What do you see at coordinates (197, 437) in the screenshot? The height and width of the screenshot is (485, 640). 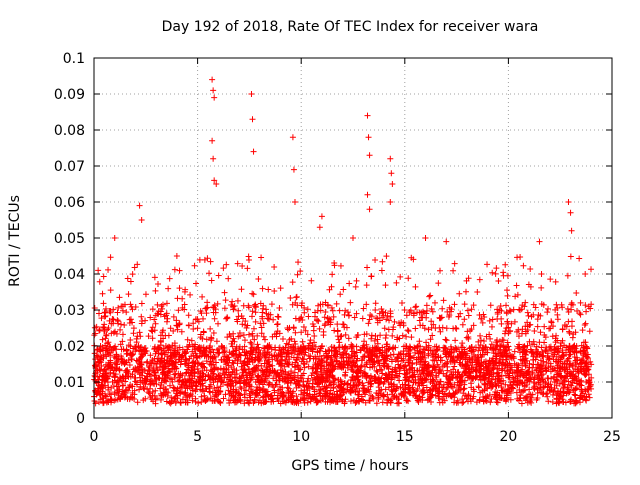 I see `x-tick-label: 5` at bounding box center [197, 437].